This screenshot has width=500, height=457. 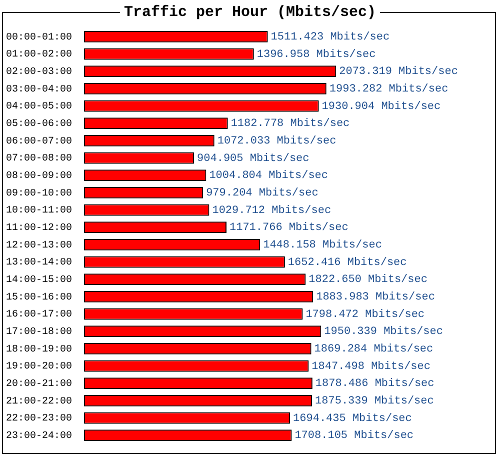 What do you see at coordinates (398, 72) in the screenshot?
I see `data-label: 2073.319 Mbits/sec` at bounding box center [398, 72].